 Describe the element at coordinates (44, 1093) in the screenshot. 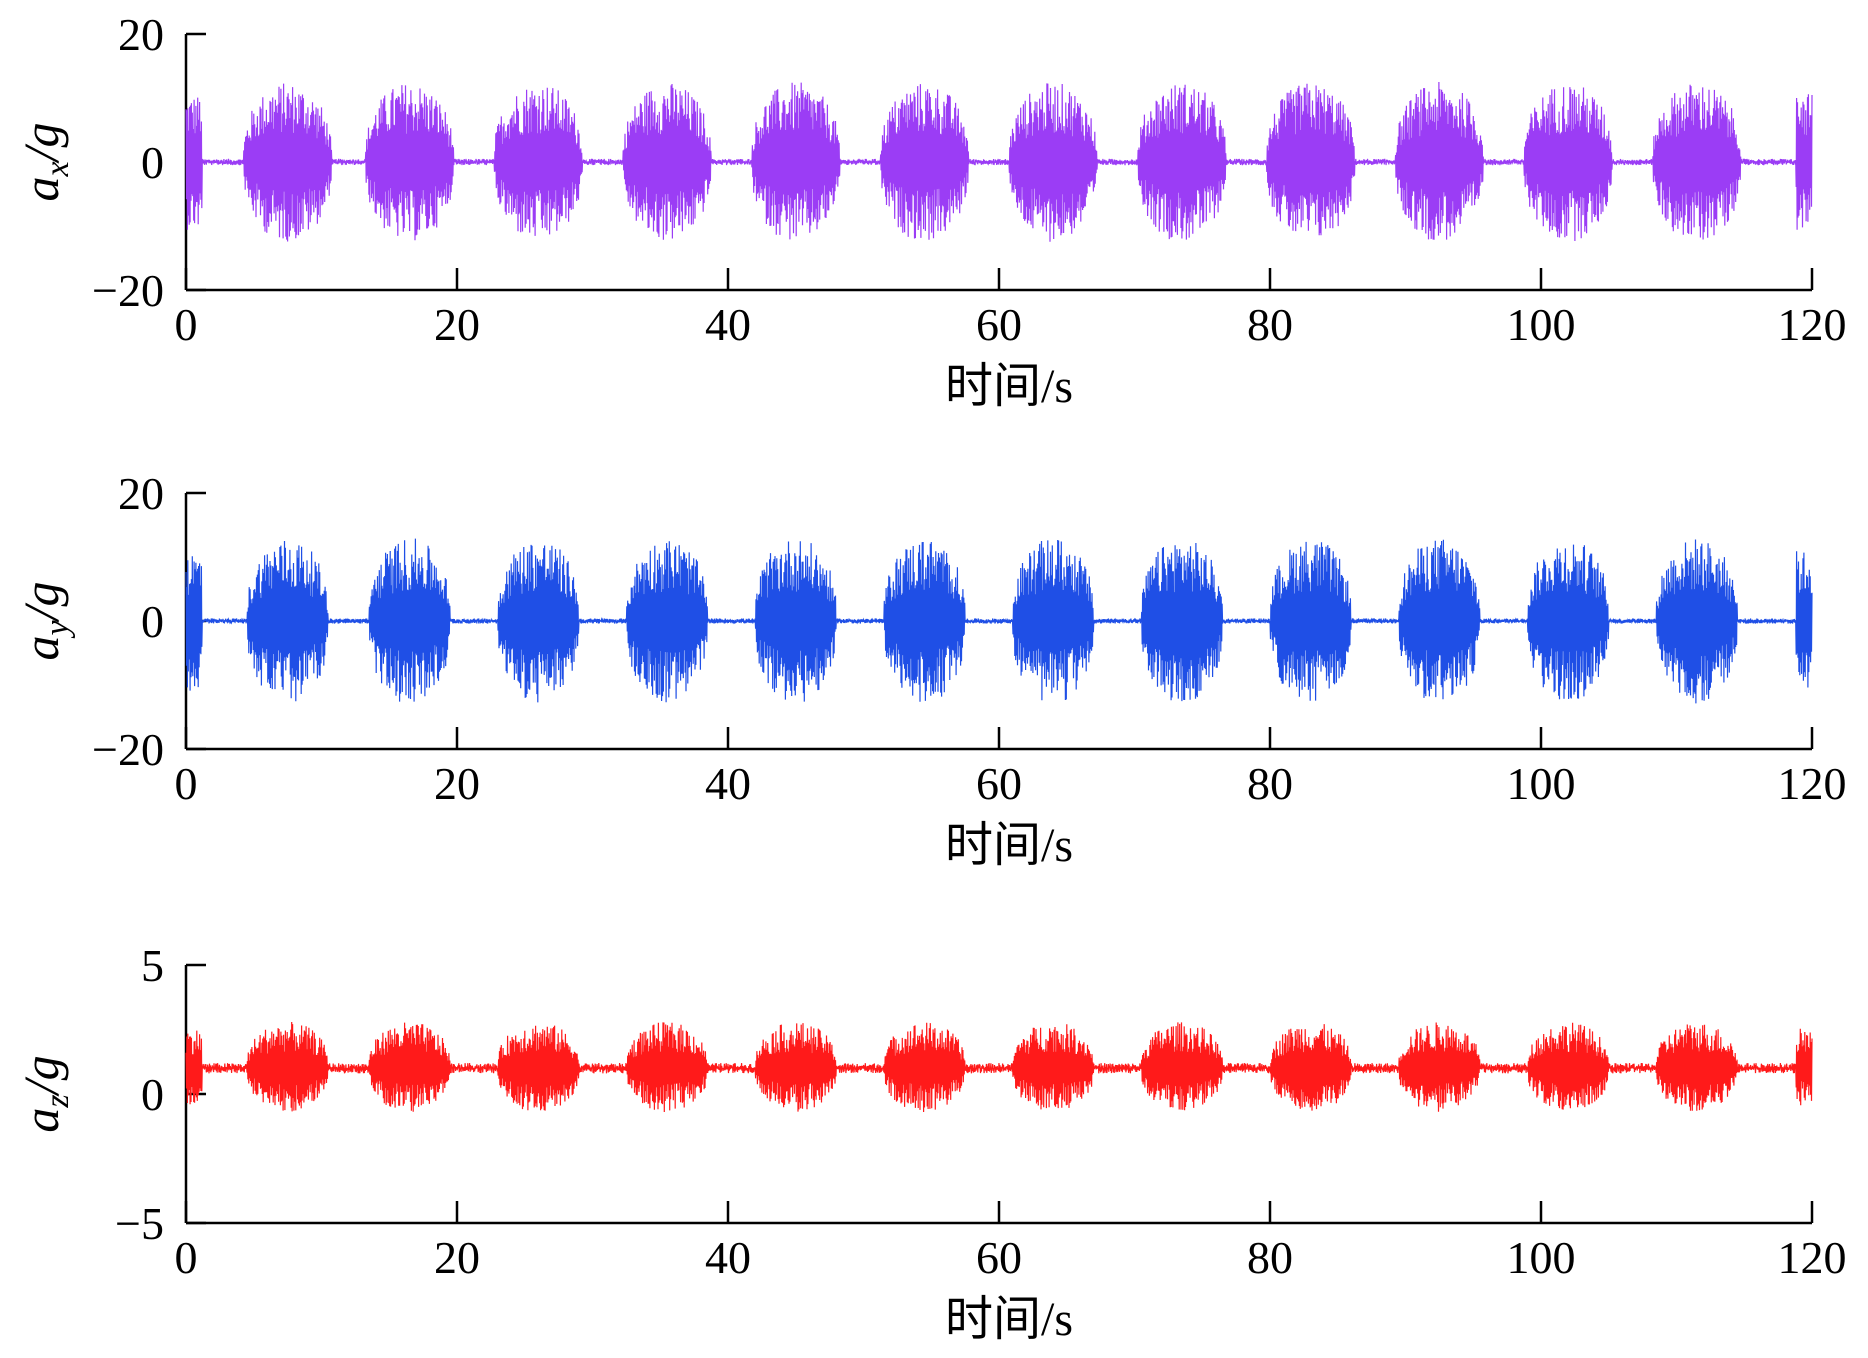

I see `y-axis-label: az/g` at that location.